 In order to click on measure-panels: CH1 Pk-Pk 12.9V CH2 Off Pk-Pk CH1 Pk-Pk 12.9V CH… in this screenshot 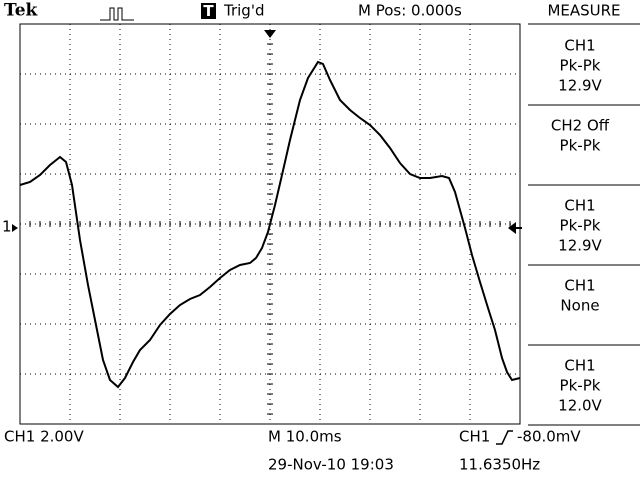, I will do `click(584, 224)`.